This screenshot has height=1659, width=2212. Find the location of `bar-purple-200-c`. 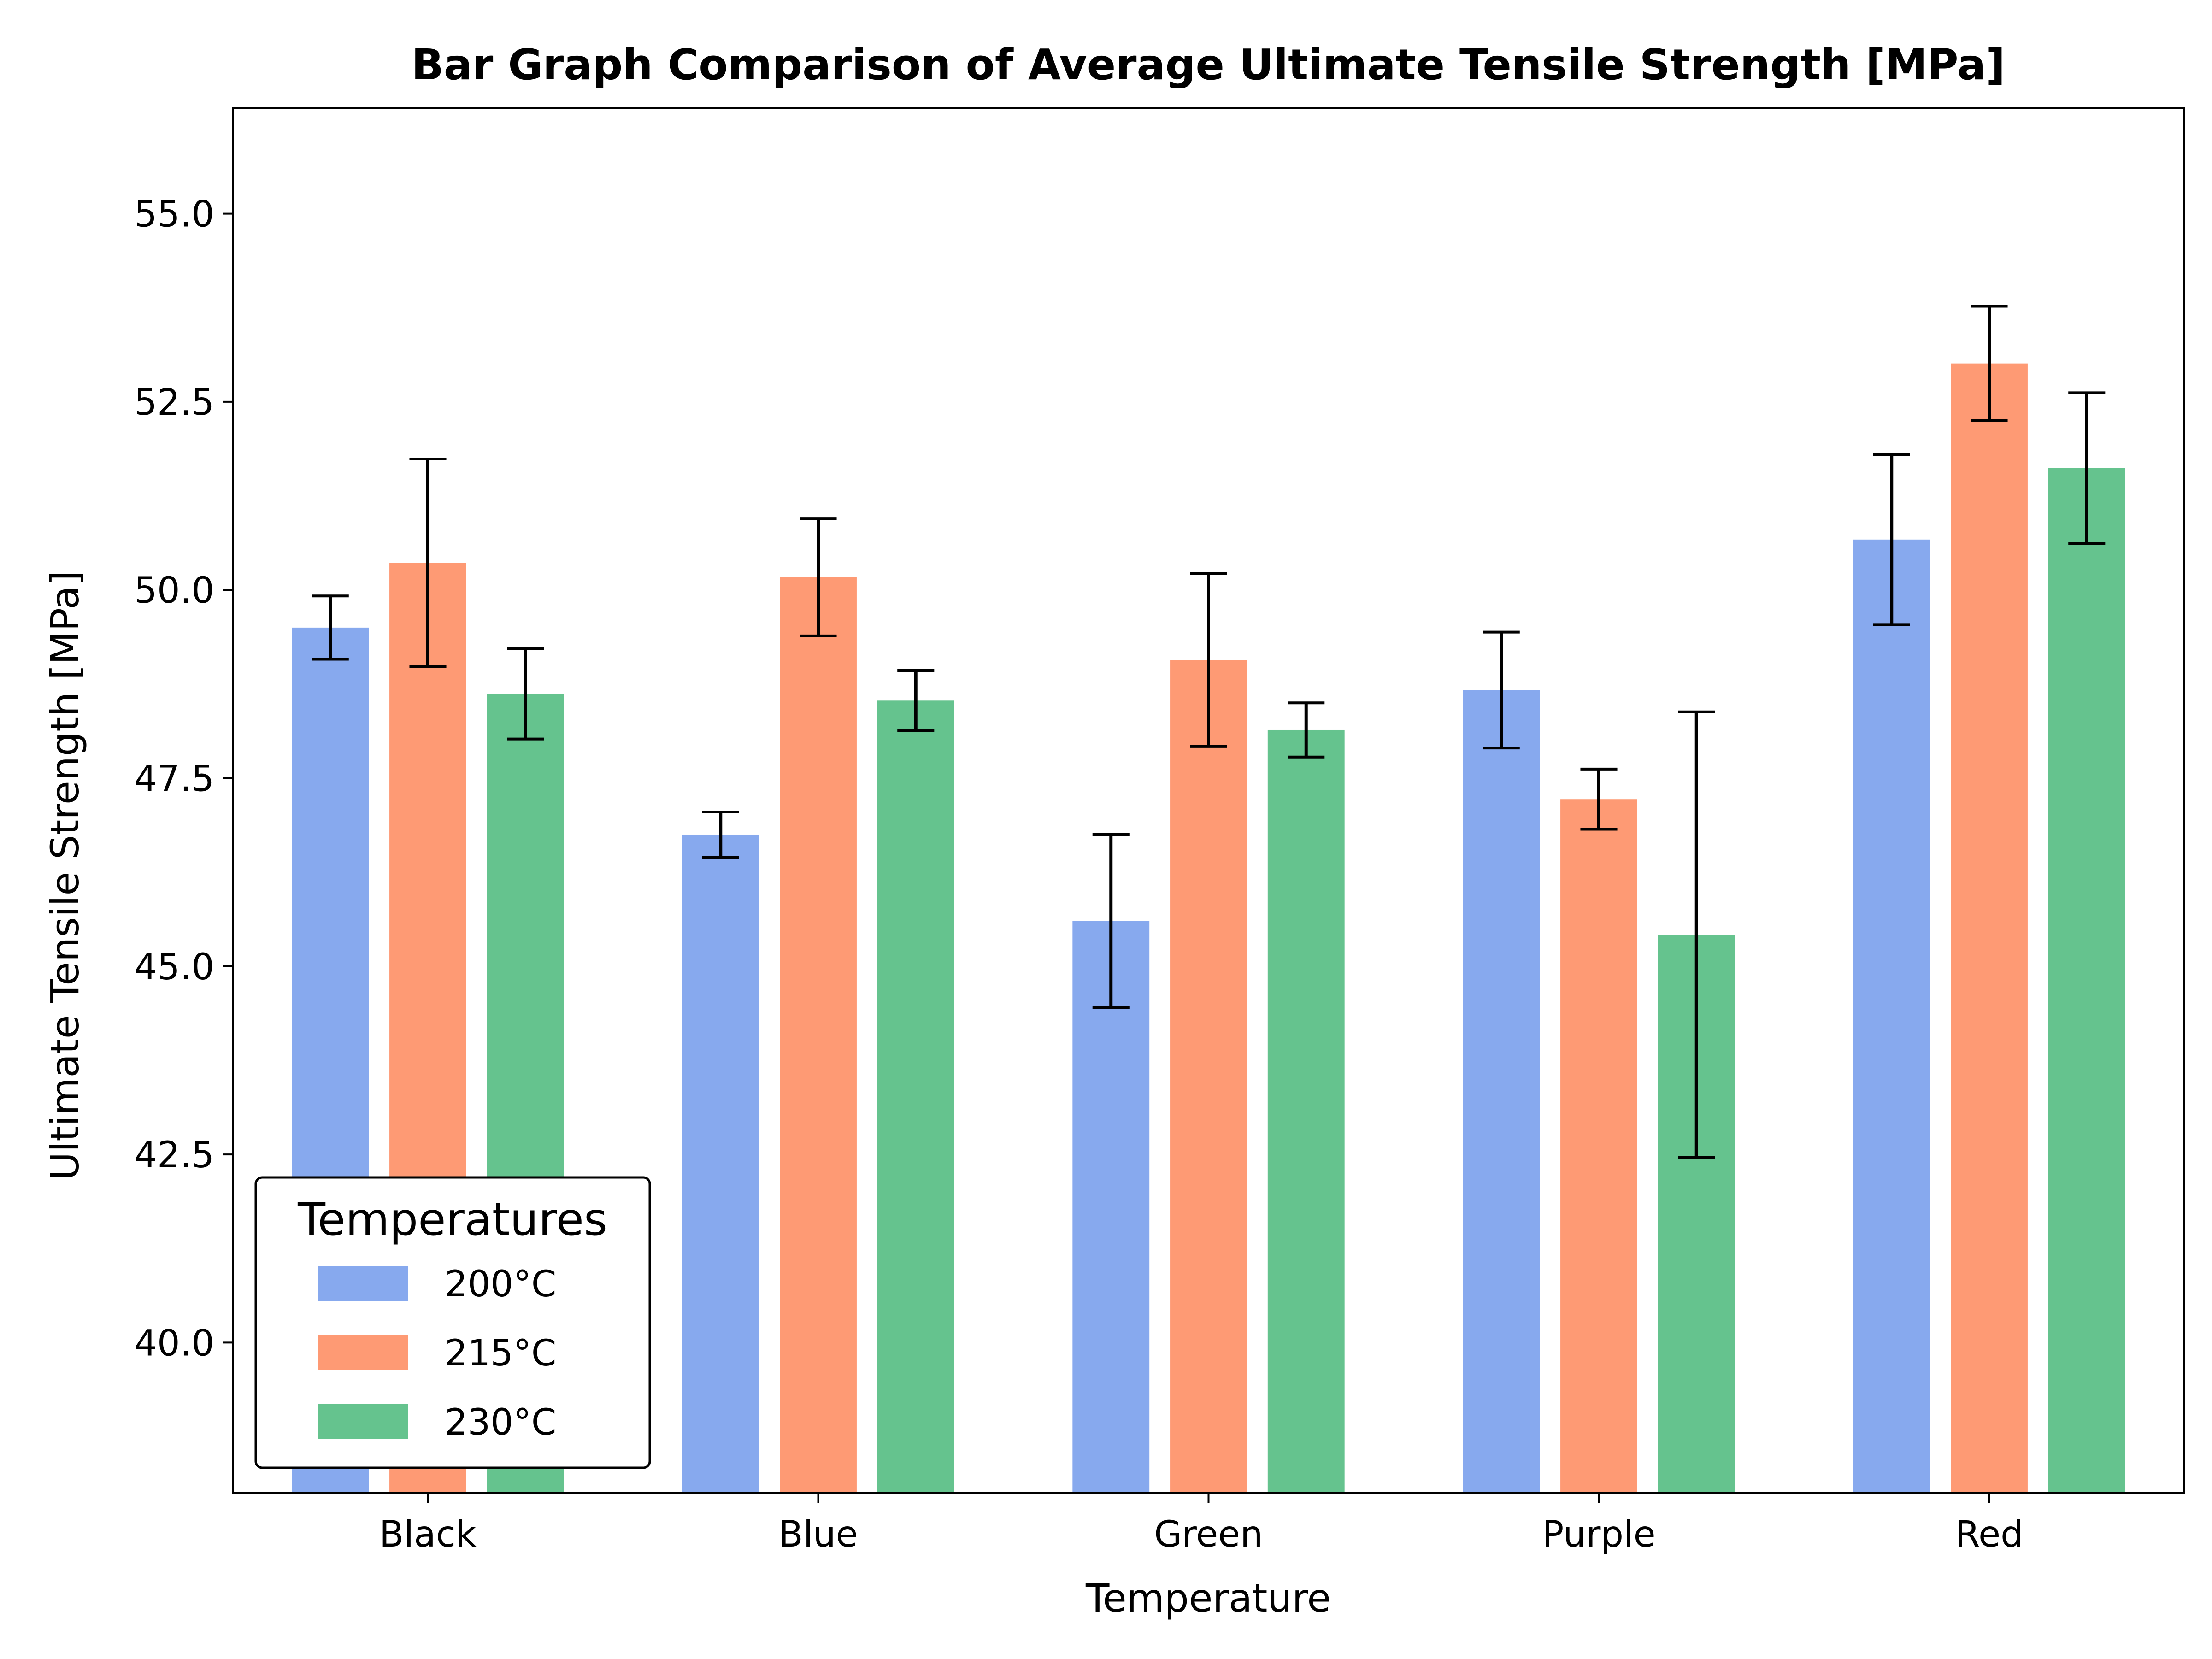

bar-purple-200-c is located at coordinates (1501, 1091).